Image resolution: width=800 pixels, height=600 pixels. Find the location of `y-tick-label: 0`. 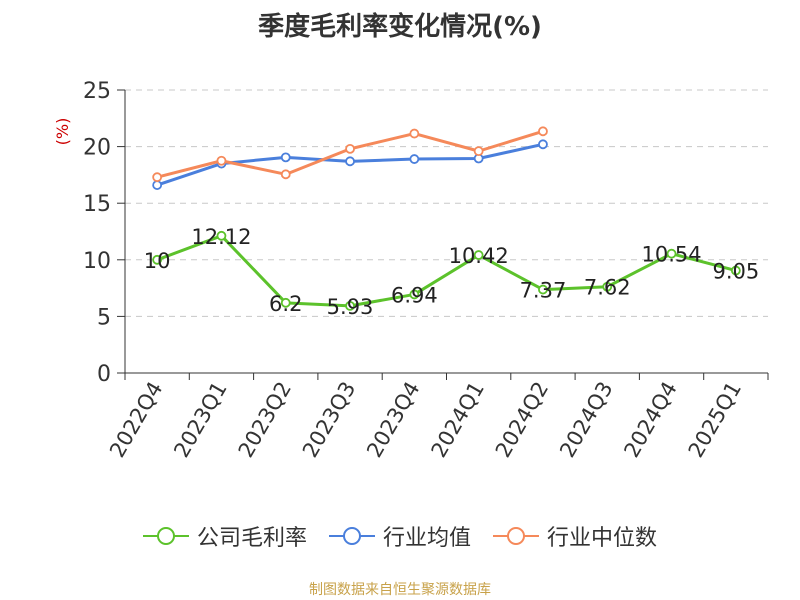

y-tick-label: 0 is located at coordinates (104, 374).